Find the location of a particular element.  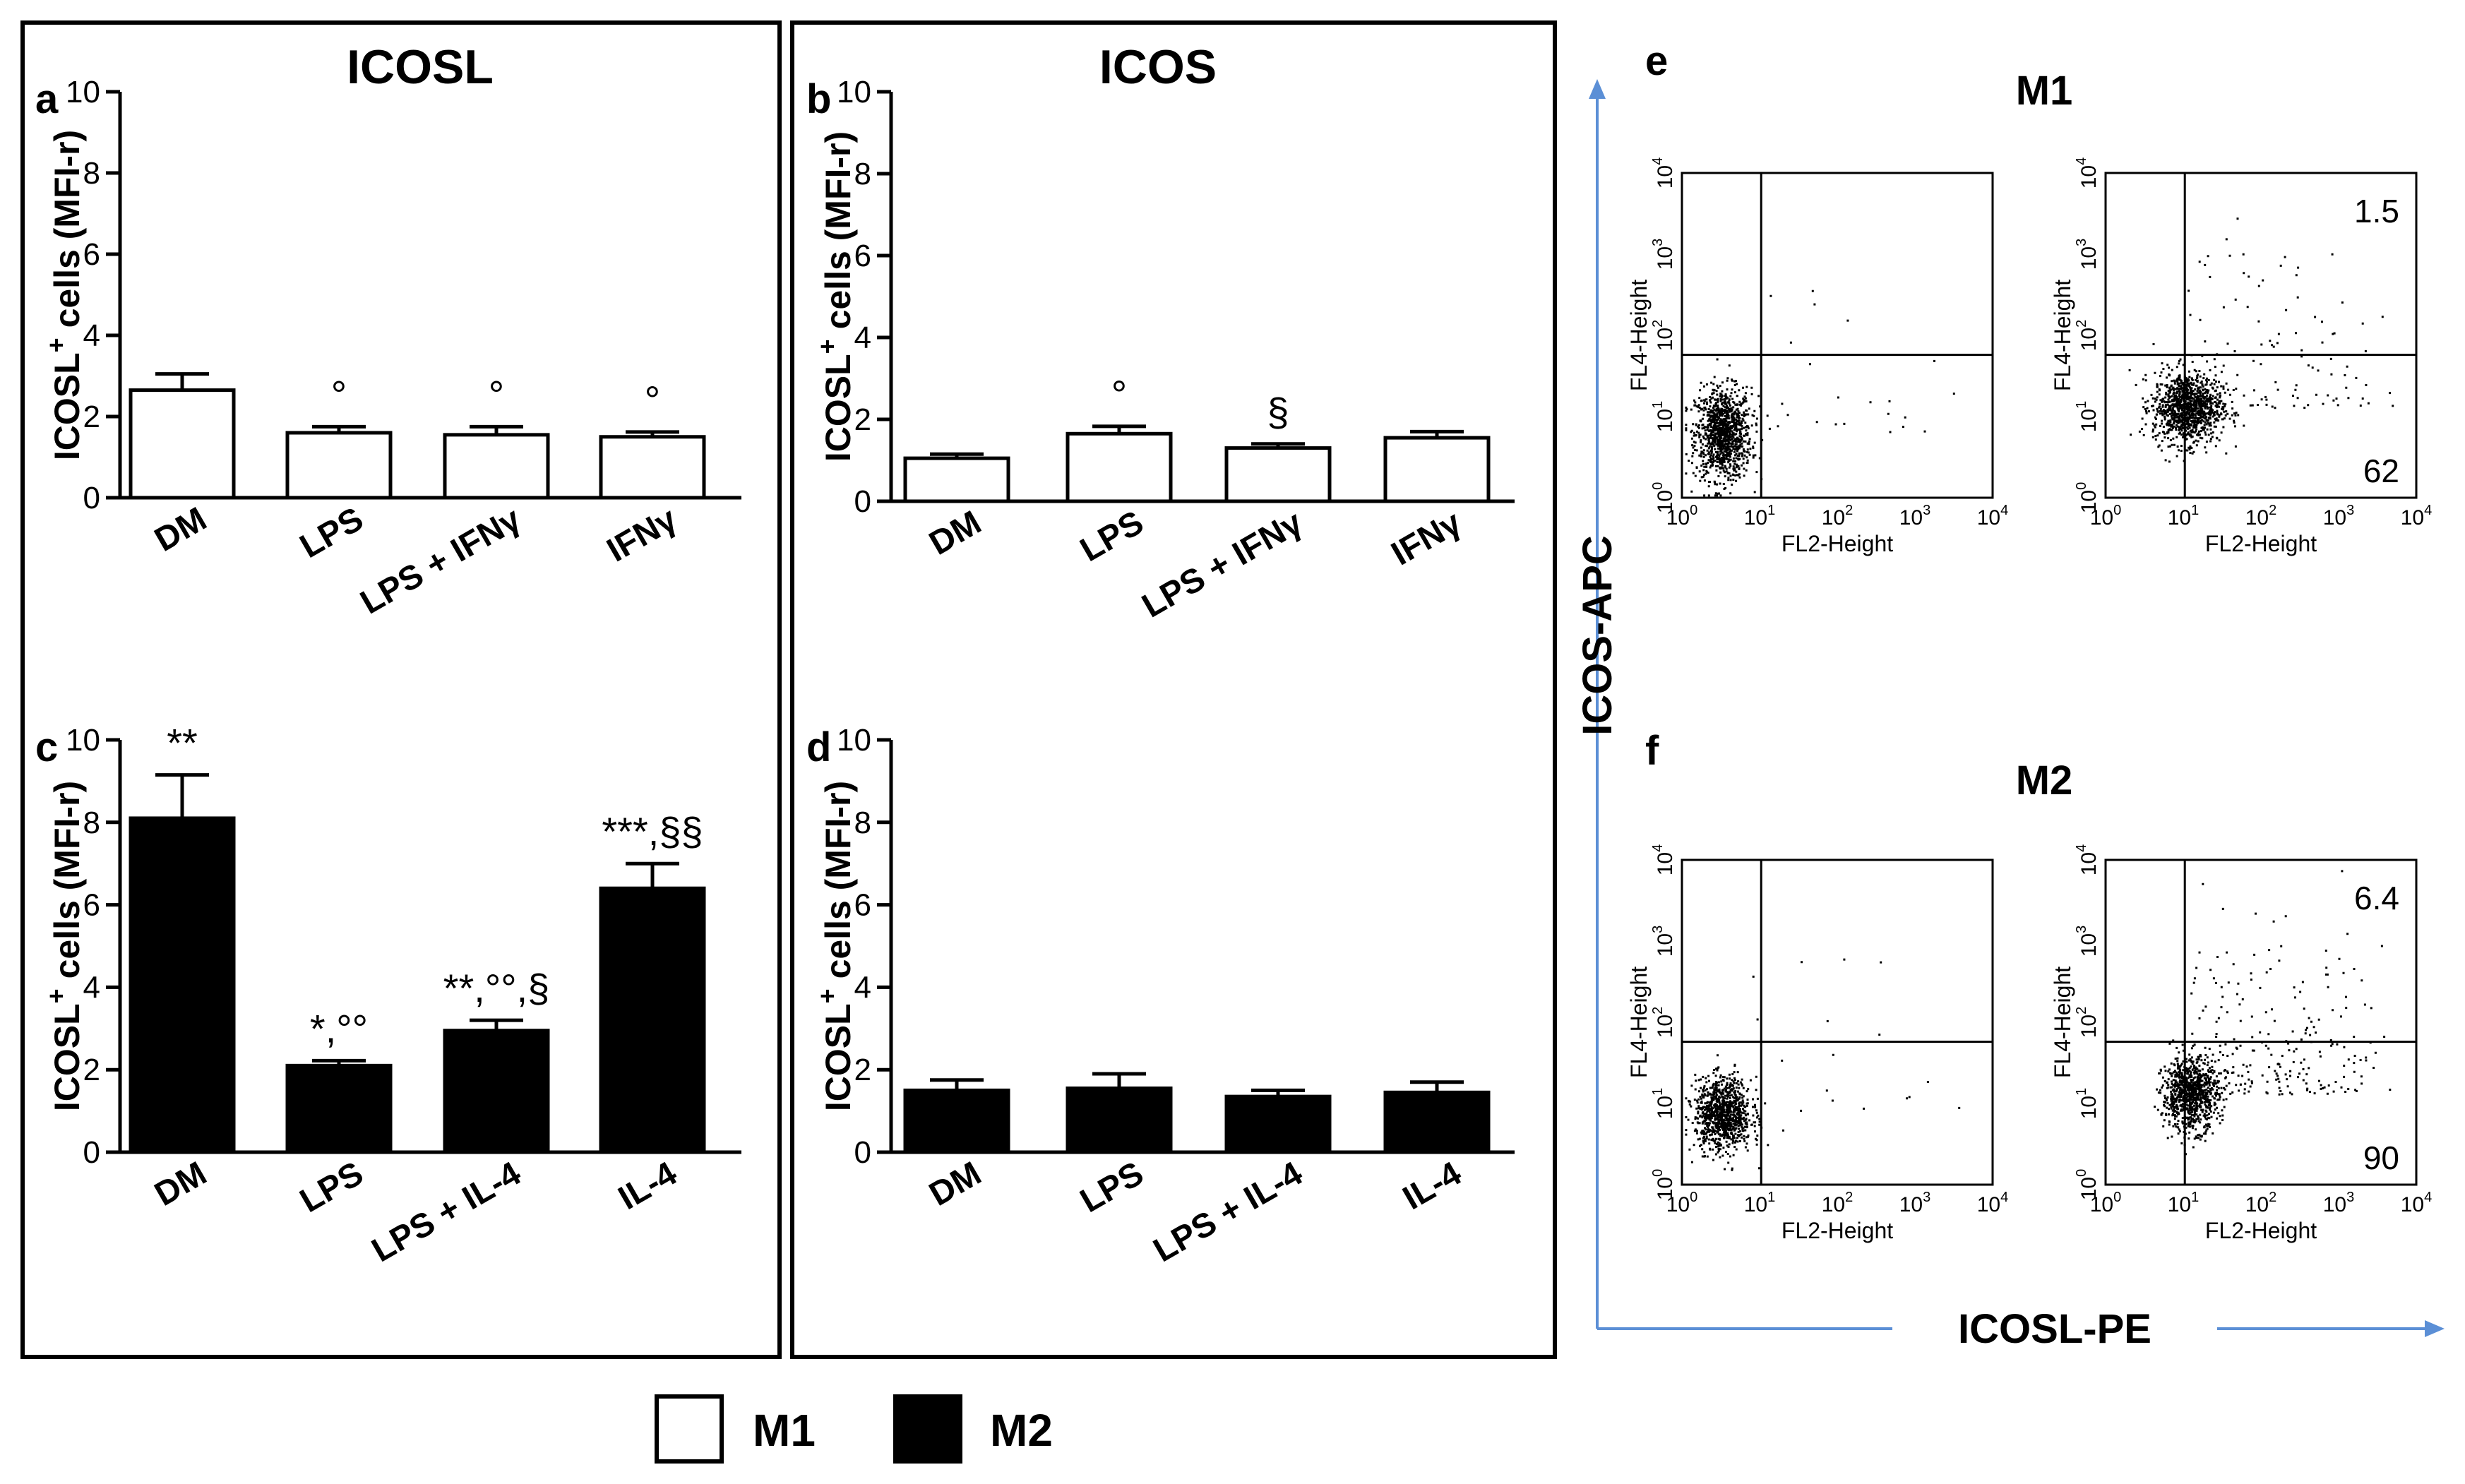

panel-letter-a: a is located at coordinates (47, 99).